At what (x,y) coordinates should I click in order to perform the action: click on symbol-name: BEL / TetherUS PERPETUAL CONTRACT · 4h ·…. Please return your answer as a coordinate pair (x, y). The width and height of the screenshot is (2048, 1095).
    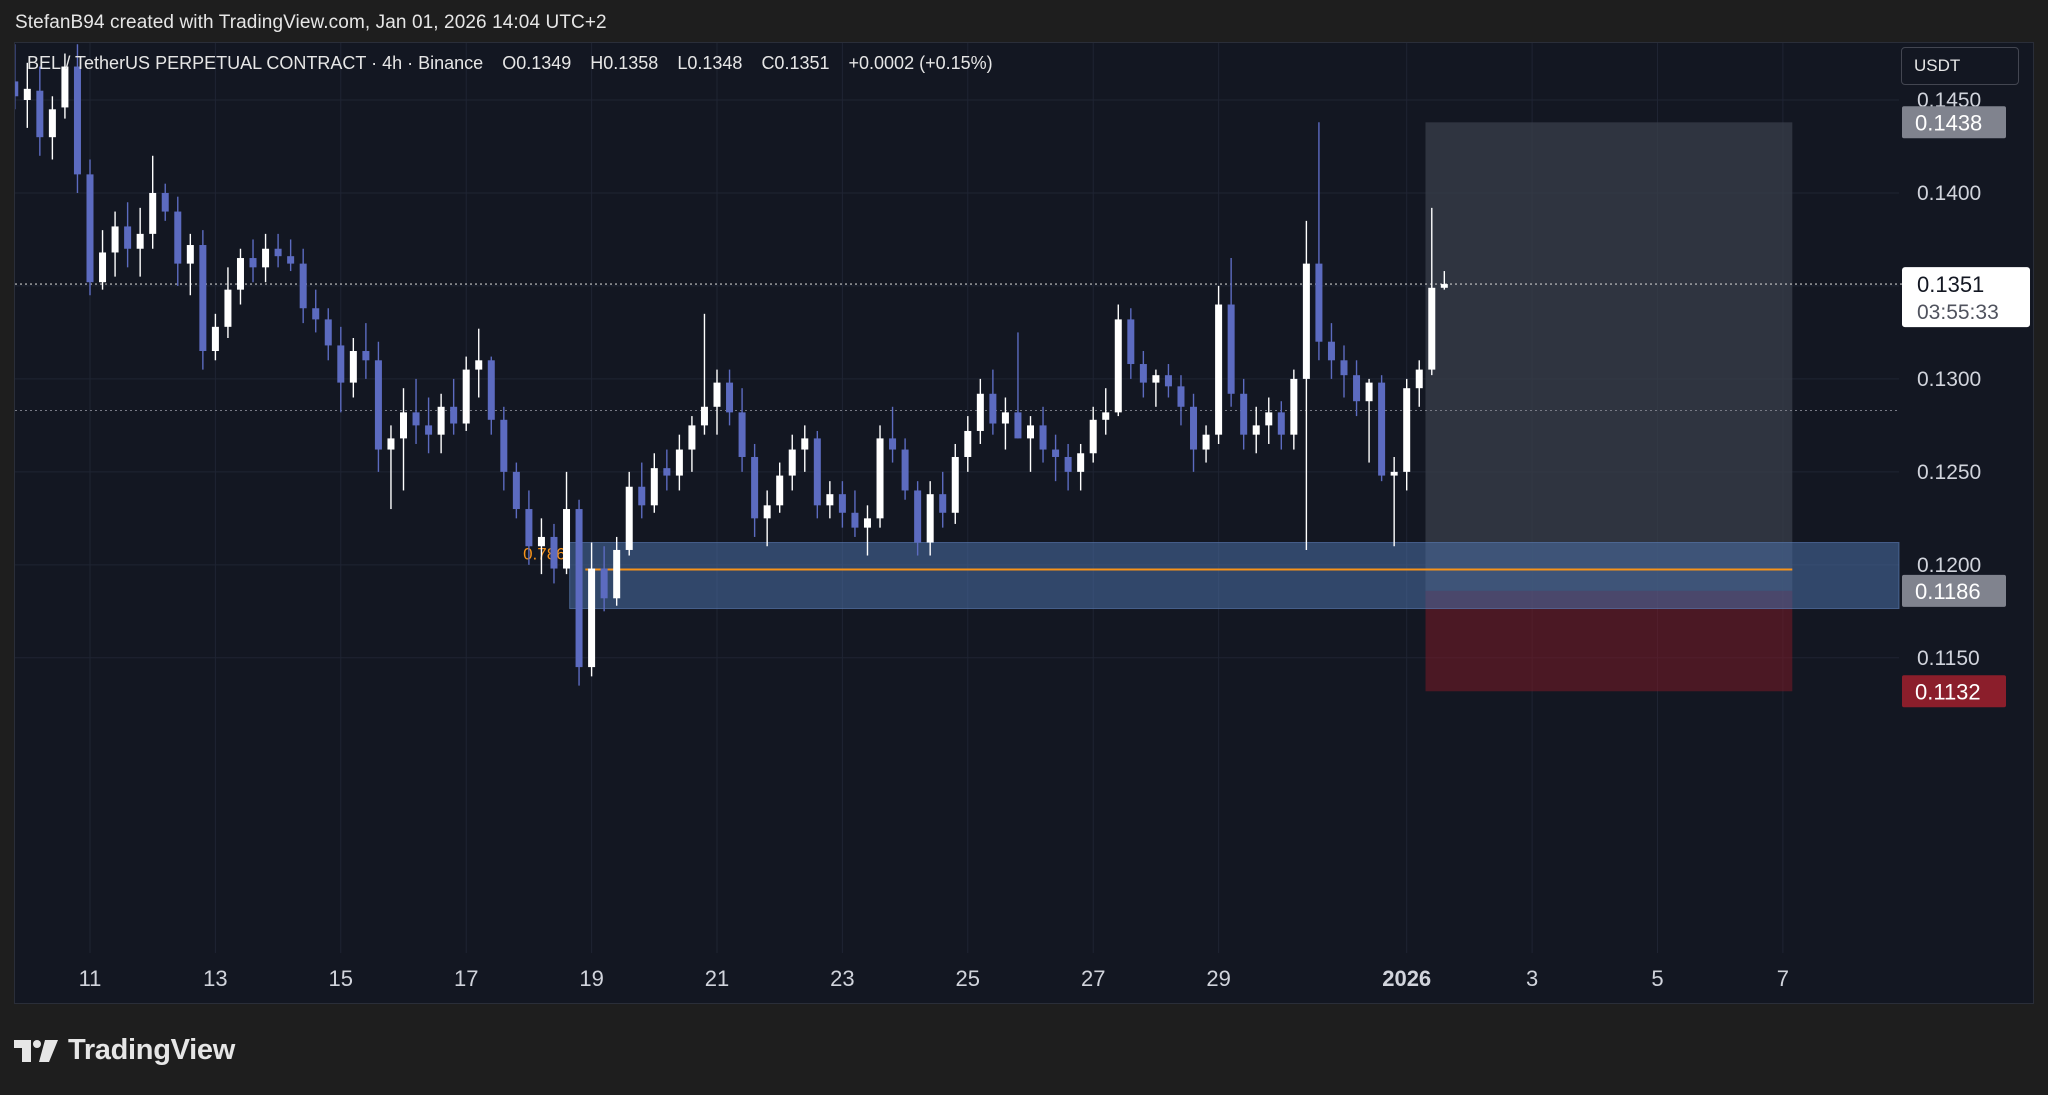
    Looking at the image, I should click on (255, 63).